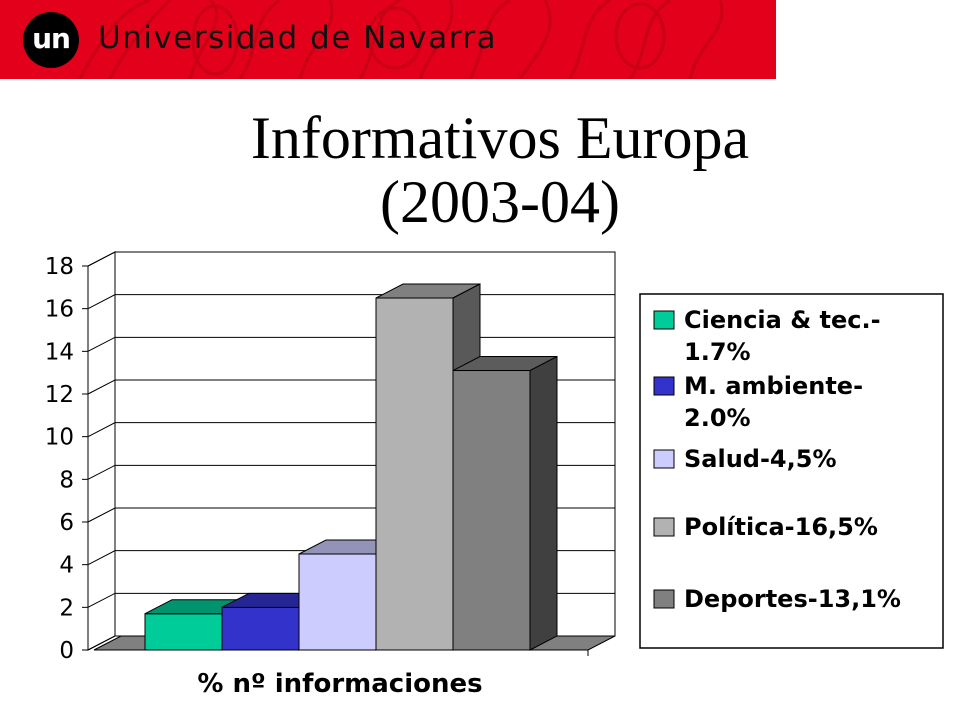  What do you see at coordinates (59, 438) in the screenshot?
I see `y-tick-label: 10` at bounding box center [59, 438].